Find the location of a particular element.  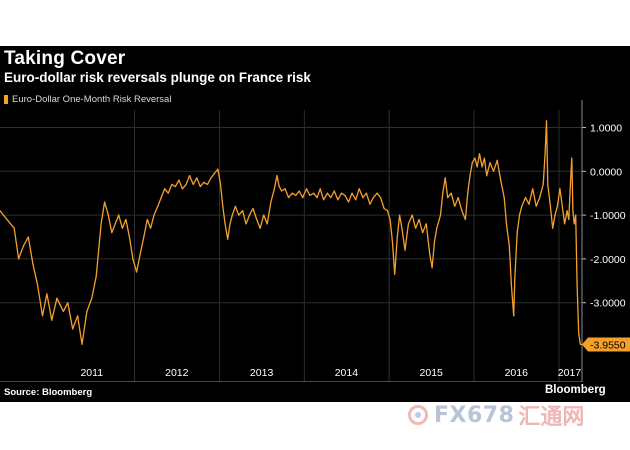

x-tick-label: 2016 is located at coordinates (517, 373).